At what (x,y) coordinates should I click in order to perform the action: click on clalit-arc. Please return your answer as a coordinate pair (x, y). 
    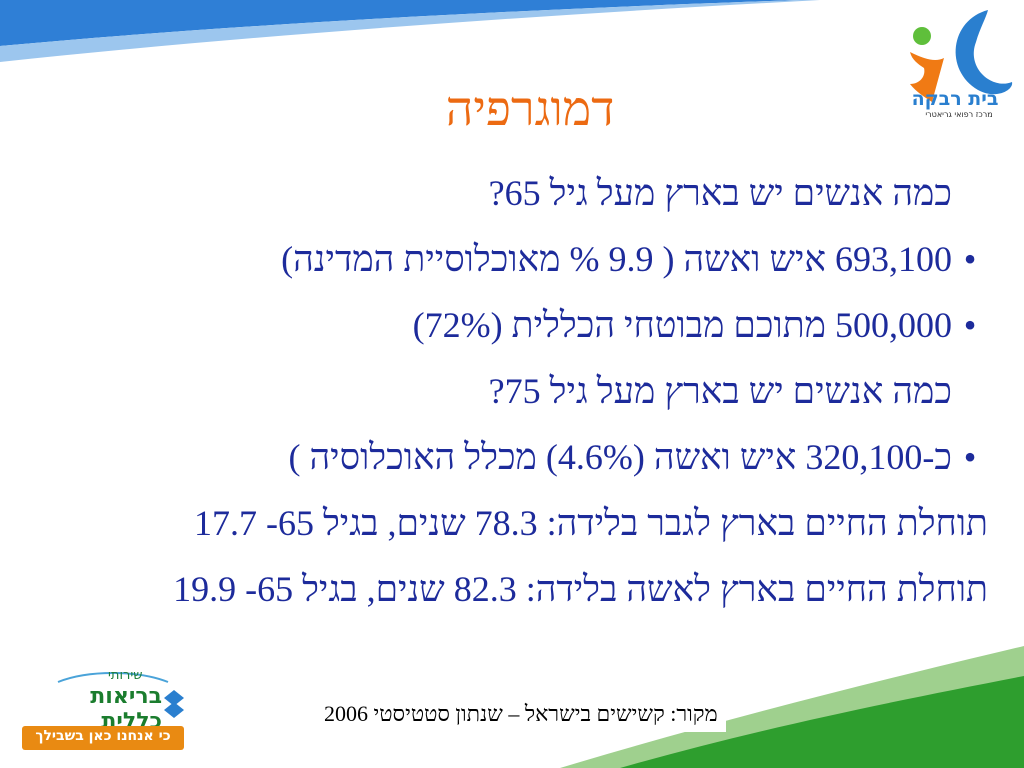
    Looking at the image, I should click on (113, 677).